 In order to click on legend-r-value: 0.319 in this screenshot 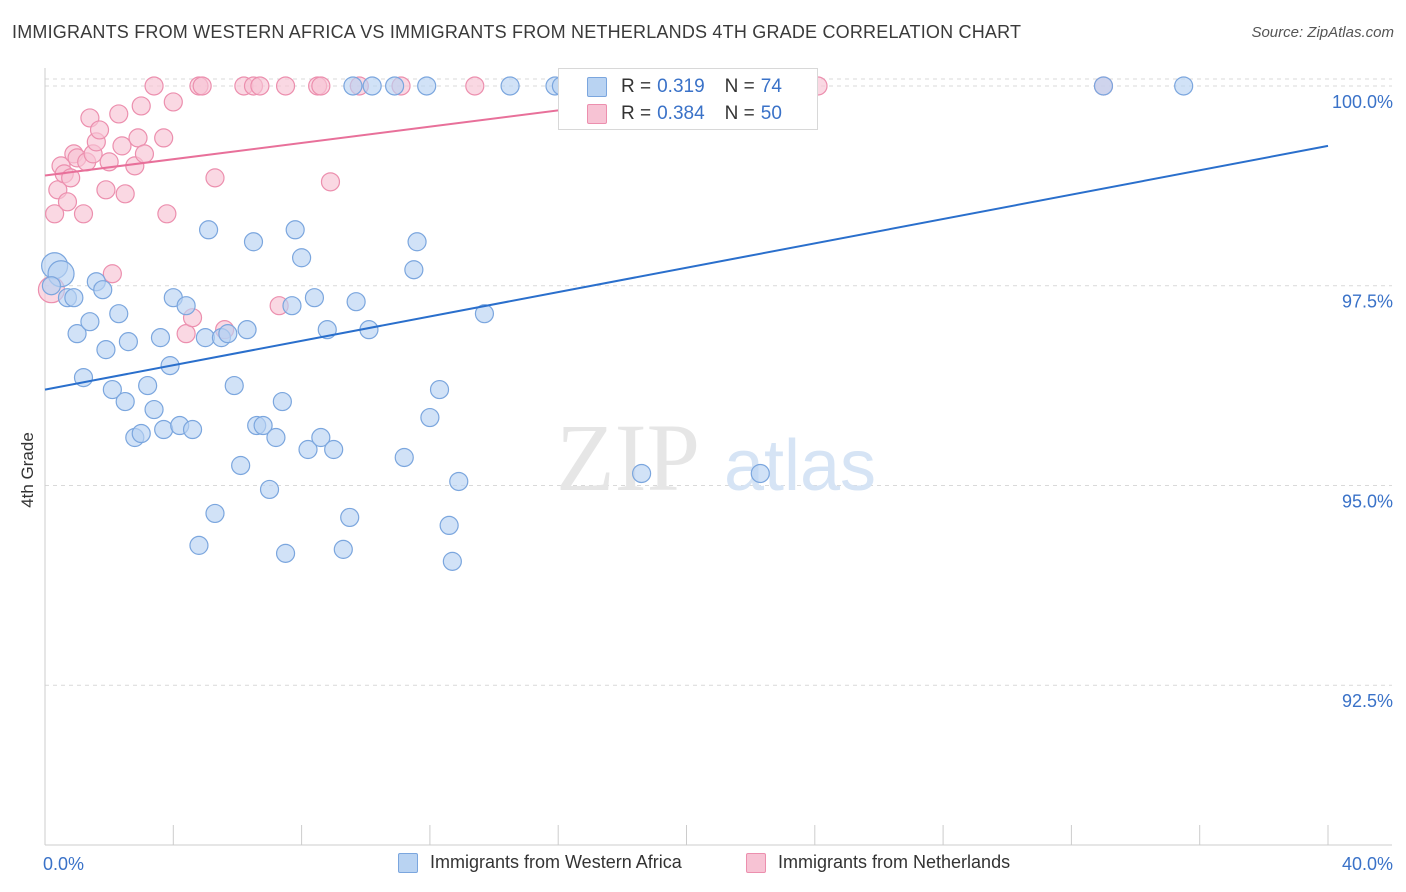, I will do `click(681, 86)`.